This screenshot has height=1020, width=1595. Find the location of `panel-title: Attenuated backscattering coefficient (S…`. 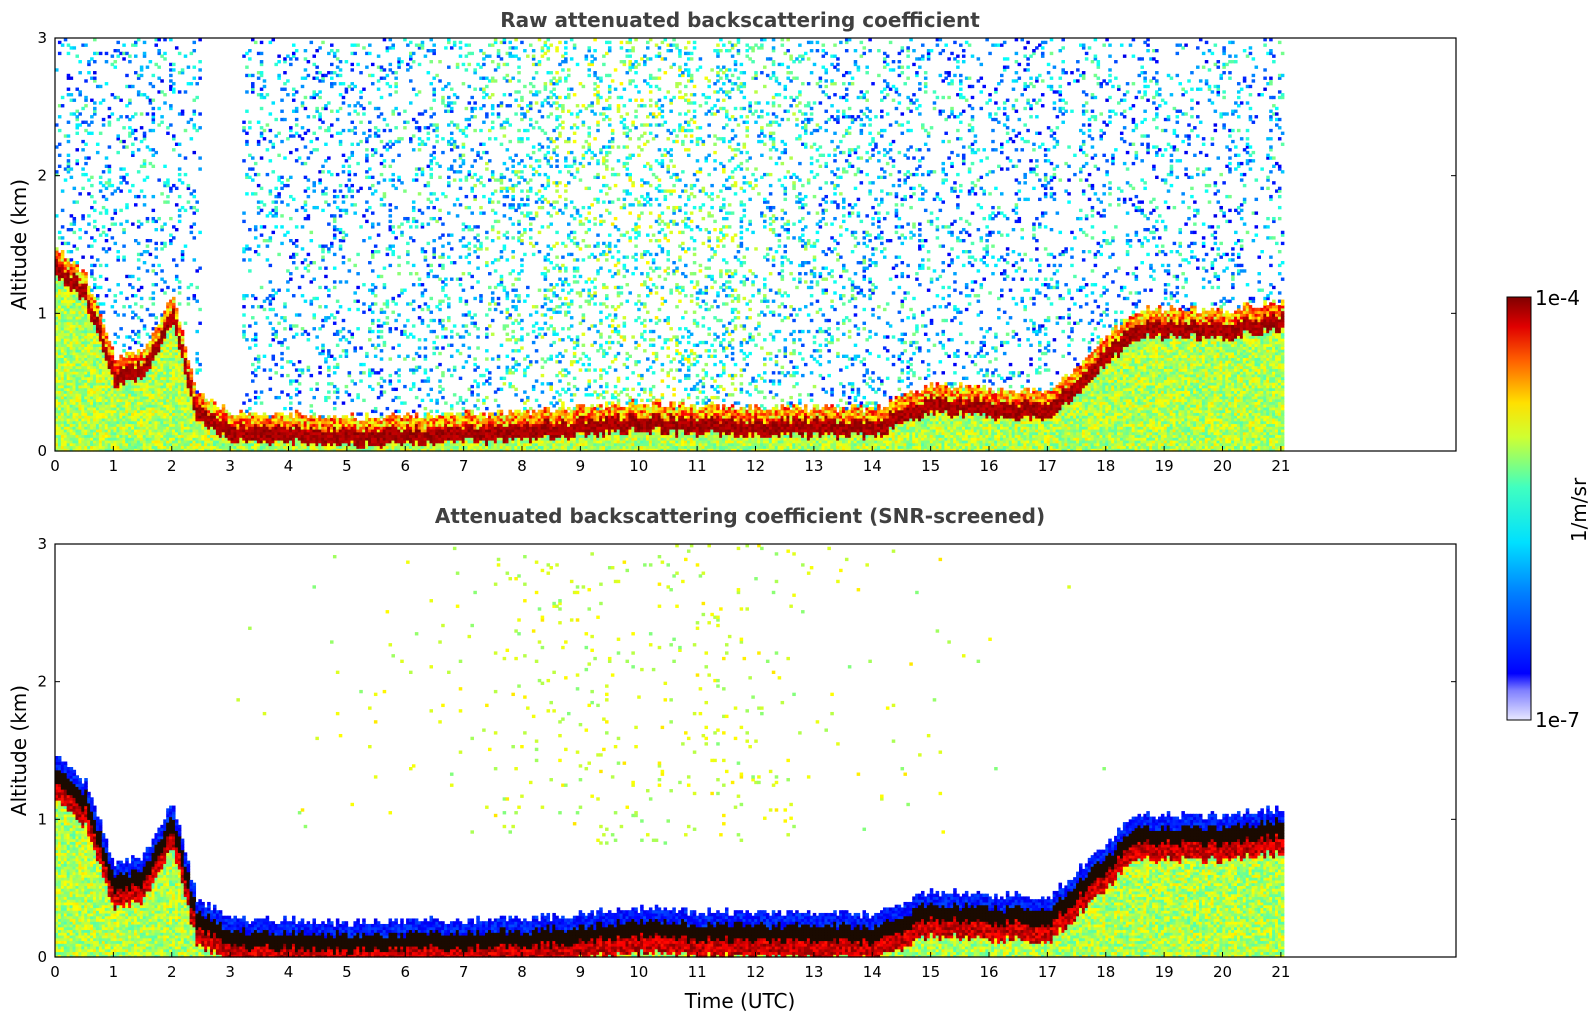

panel-title: Attenuated backscattering coefficient (S… is located at coordinates (740, 516).